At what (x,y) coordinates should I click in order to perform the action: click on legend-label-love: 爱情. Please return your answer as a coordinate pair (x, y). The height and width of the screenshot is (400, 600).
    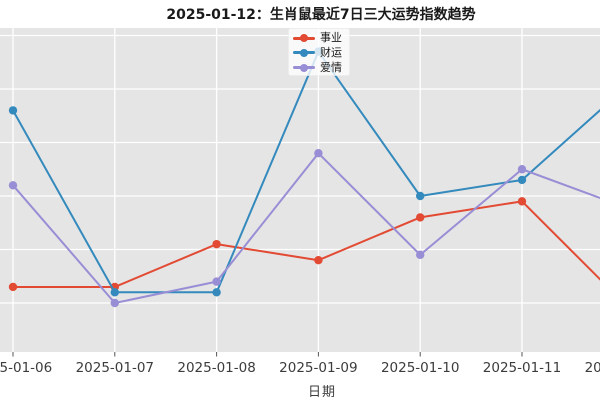
    Looking at the image, I should click on (331, 67).